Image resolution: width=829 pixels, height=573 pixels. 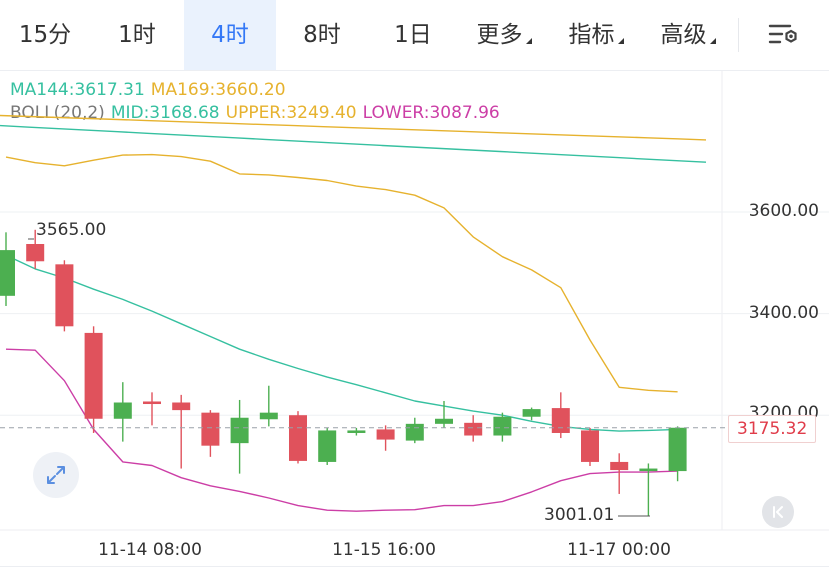 I want to click on expand-chart-button, so click(x=56, y=475).